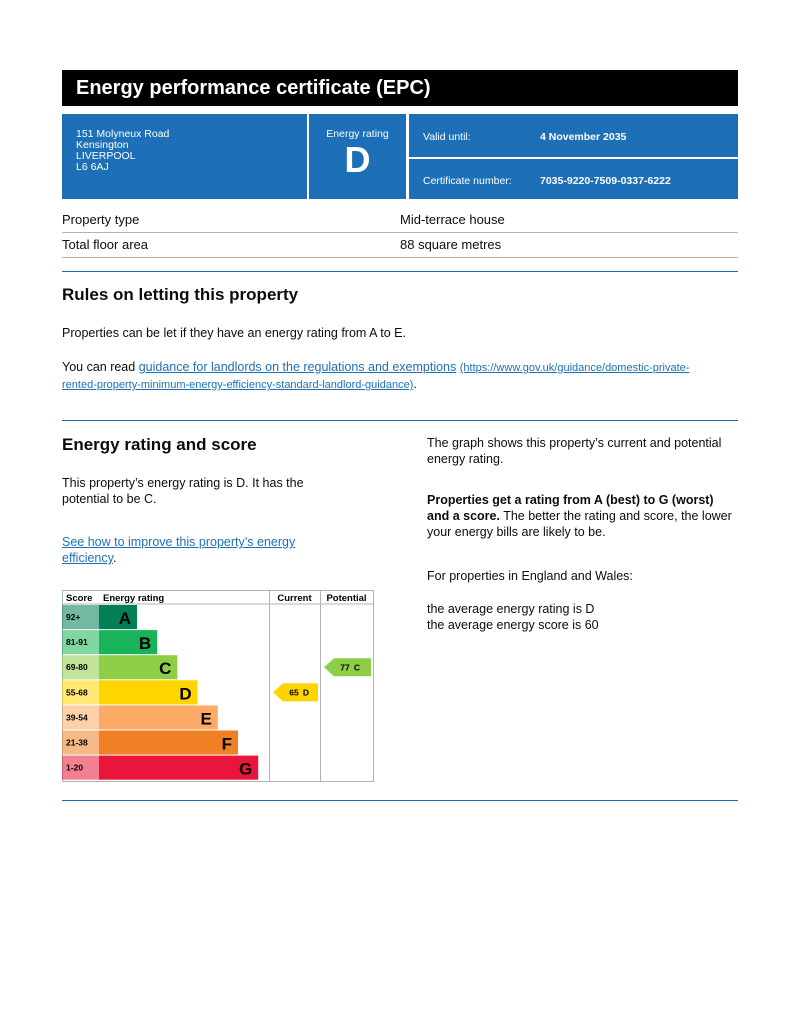  I want to click on column-header: Potential, so click(346, 598).